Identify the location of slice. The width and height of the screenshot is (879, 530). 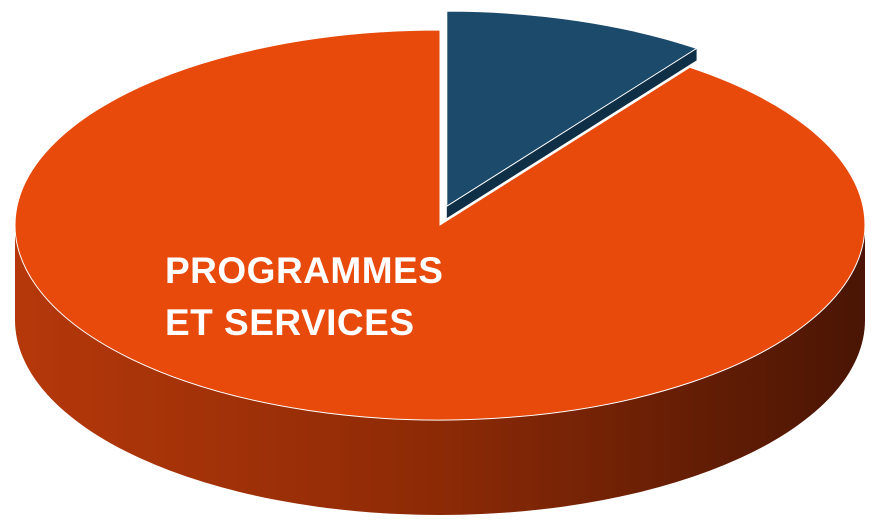
(572, 109).